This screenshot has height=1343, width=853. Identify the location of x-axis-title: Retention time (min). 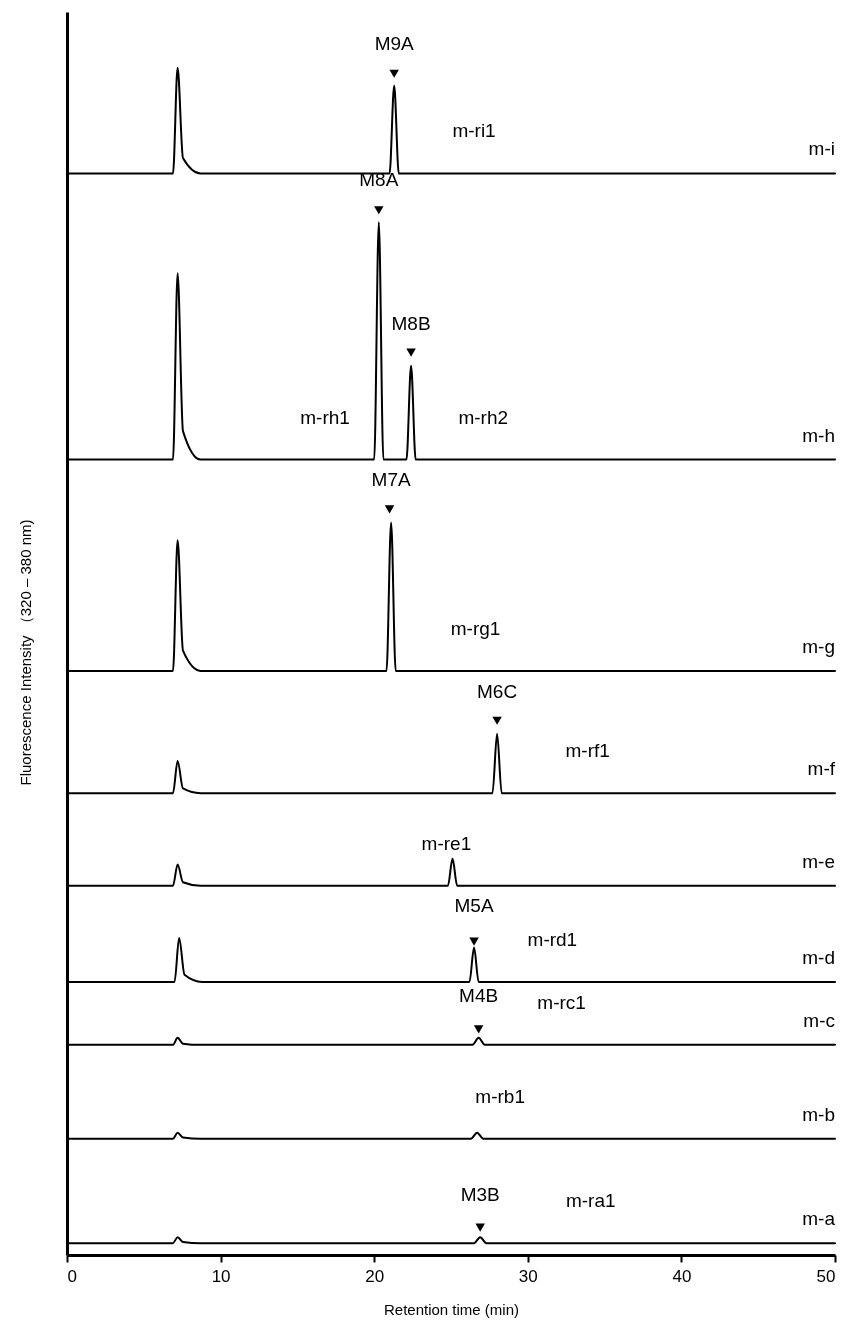
(451, 1309).